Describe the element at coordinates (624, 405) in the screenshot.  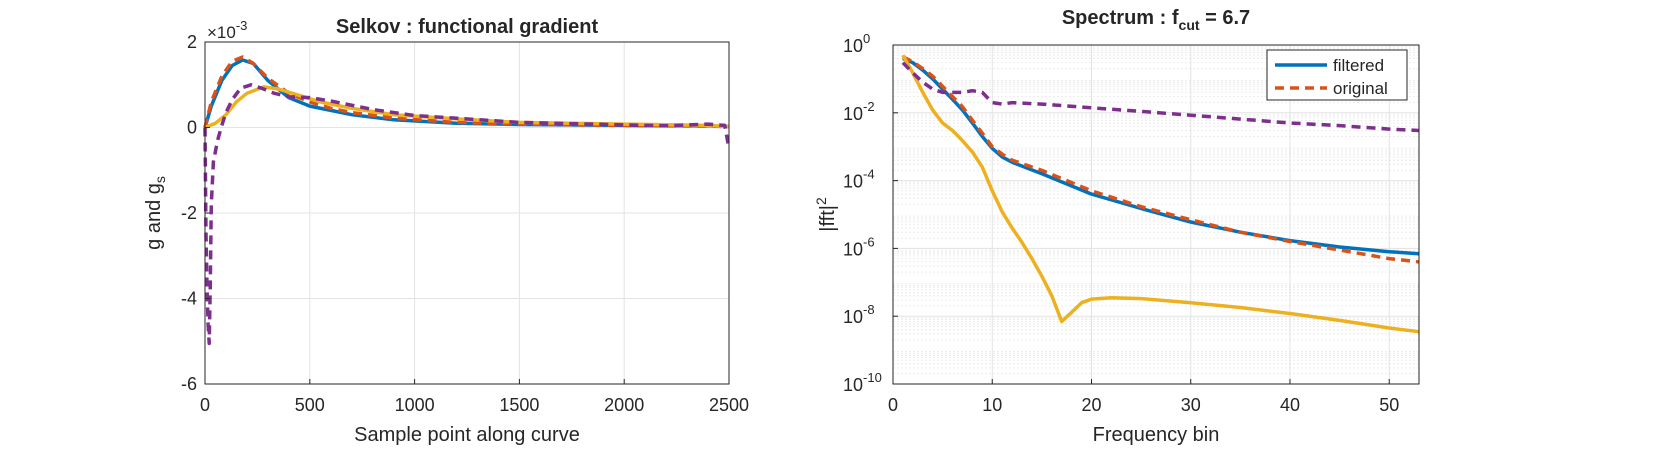
I see `left-x-tick-label: 2000` at that location.